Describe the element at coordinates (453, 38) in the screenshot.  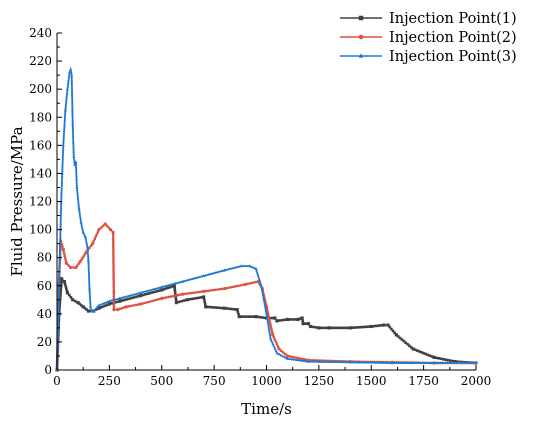
I see `legend-label: Injection Point(2)` at that location.